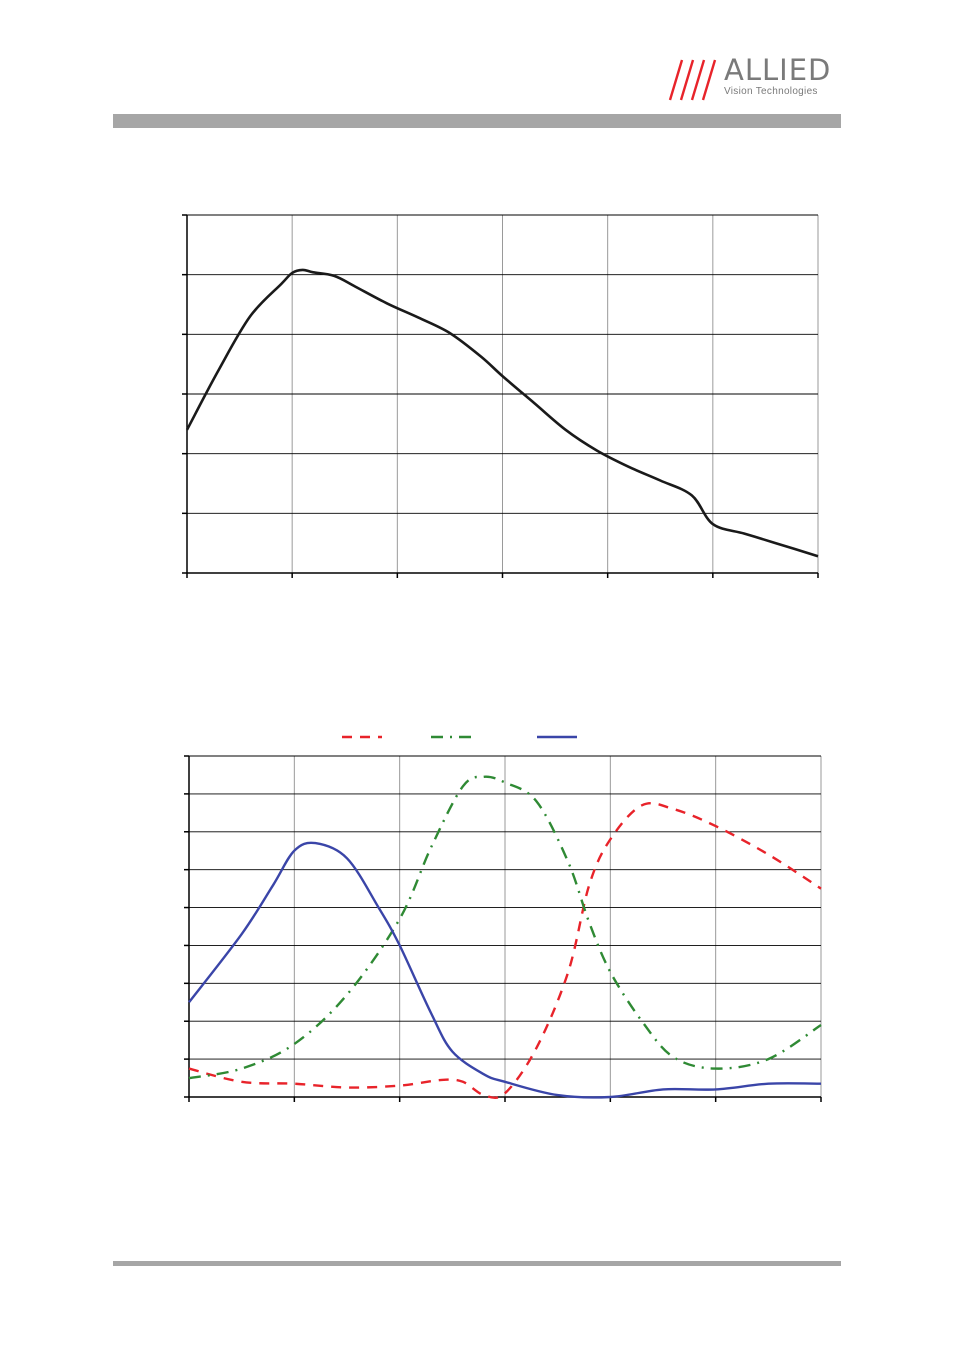  Describe the element at coordinates (477, 1263) in the screenshot. I see `footer-bar` at that location.